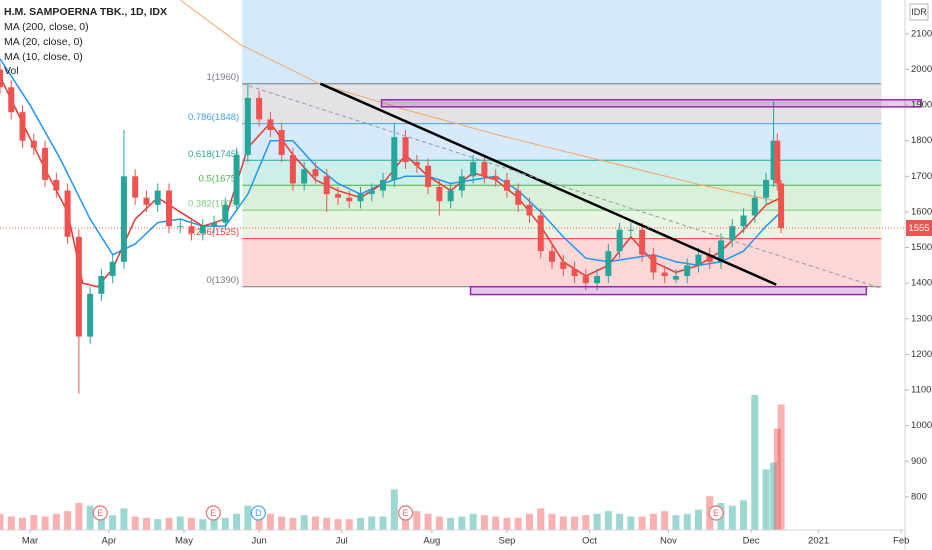  What do you see at coordinates (46, 27) in the screenshot?
I see `legend-item: MA (200, close, 0)` at bounding box center [46, 27].